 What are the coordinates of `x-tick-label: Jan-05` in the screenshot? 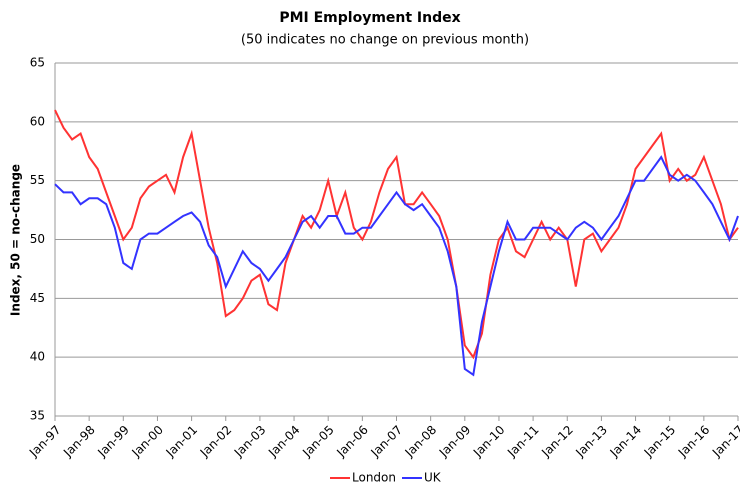 It's located at (318, 442).